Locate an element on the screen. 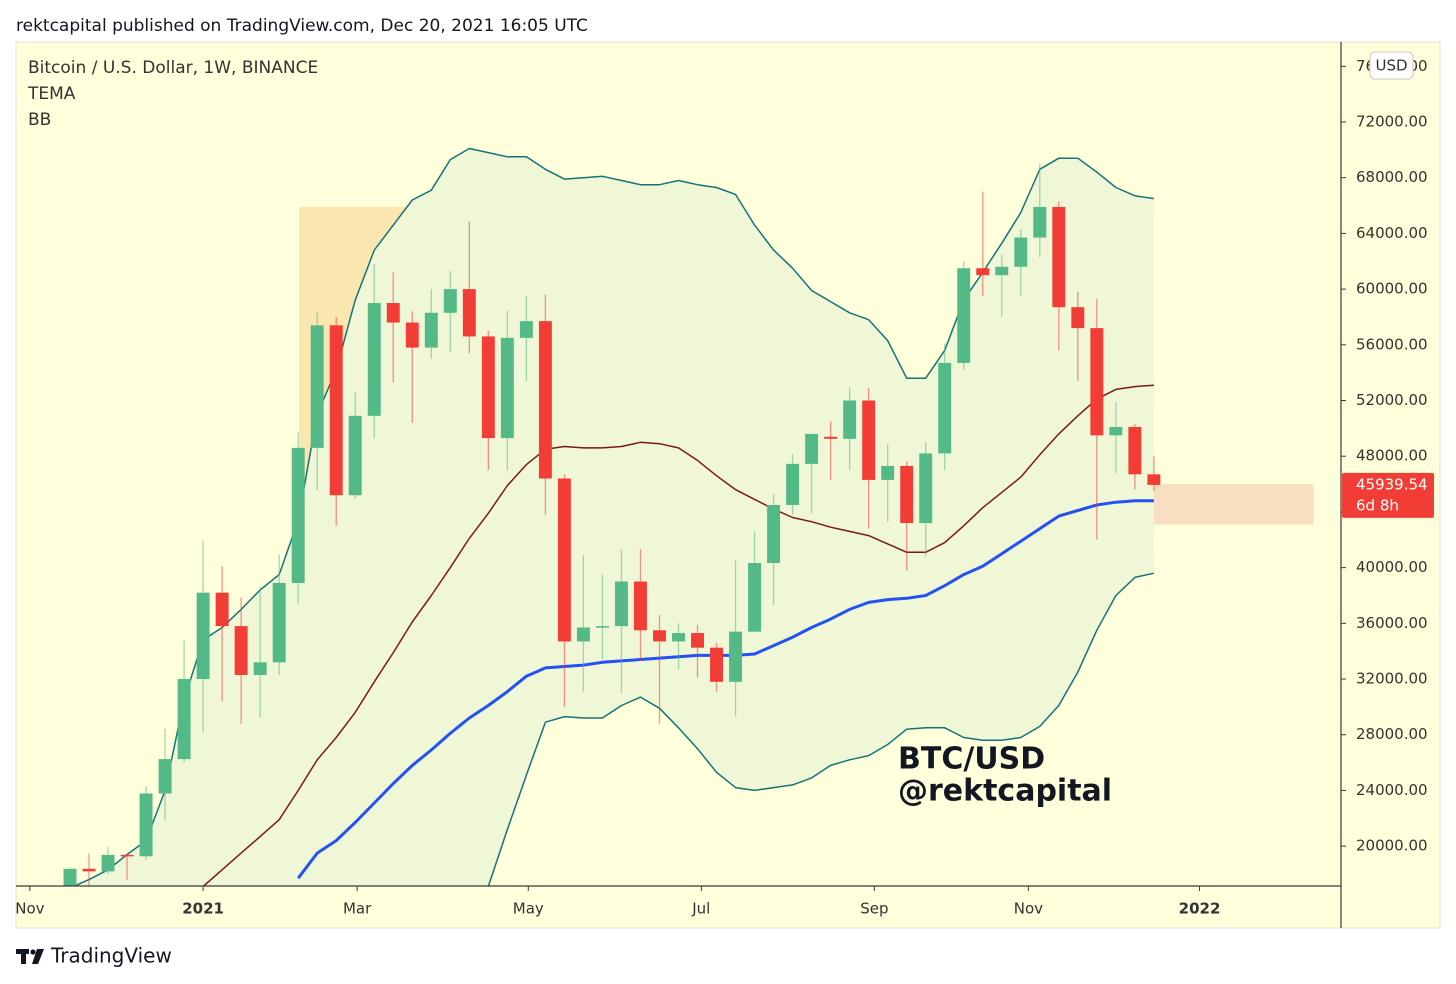 Image resolution: width=1456 pixels, height=984 pixels. watermark-text: @rektcapital is located at coordinates (1005, 791).